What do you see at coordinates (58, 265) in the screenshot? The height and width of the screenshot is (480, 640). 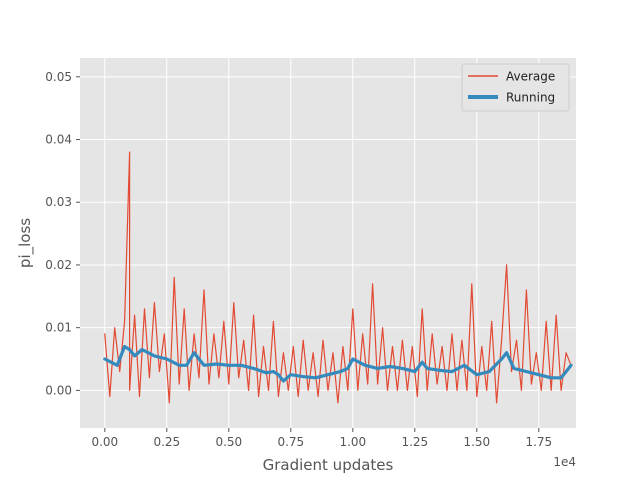 I see `y-tick-label: 0.02` at bounding box center [58, 265].